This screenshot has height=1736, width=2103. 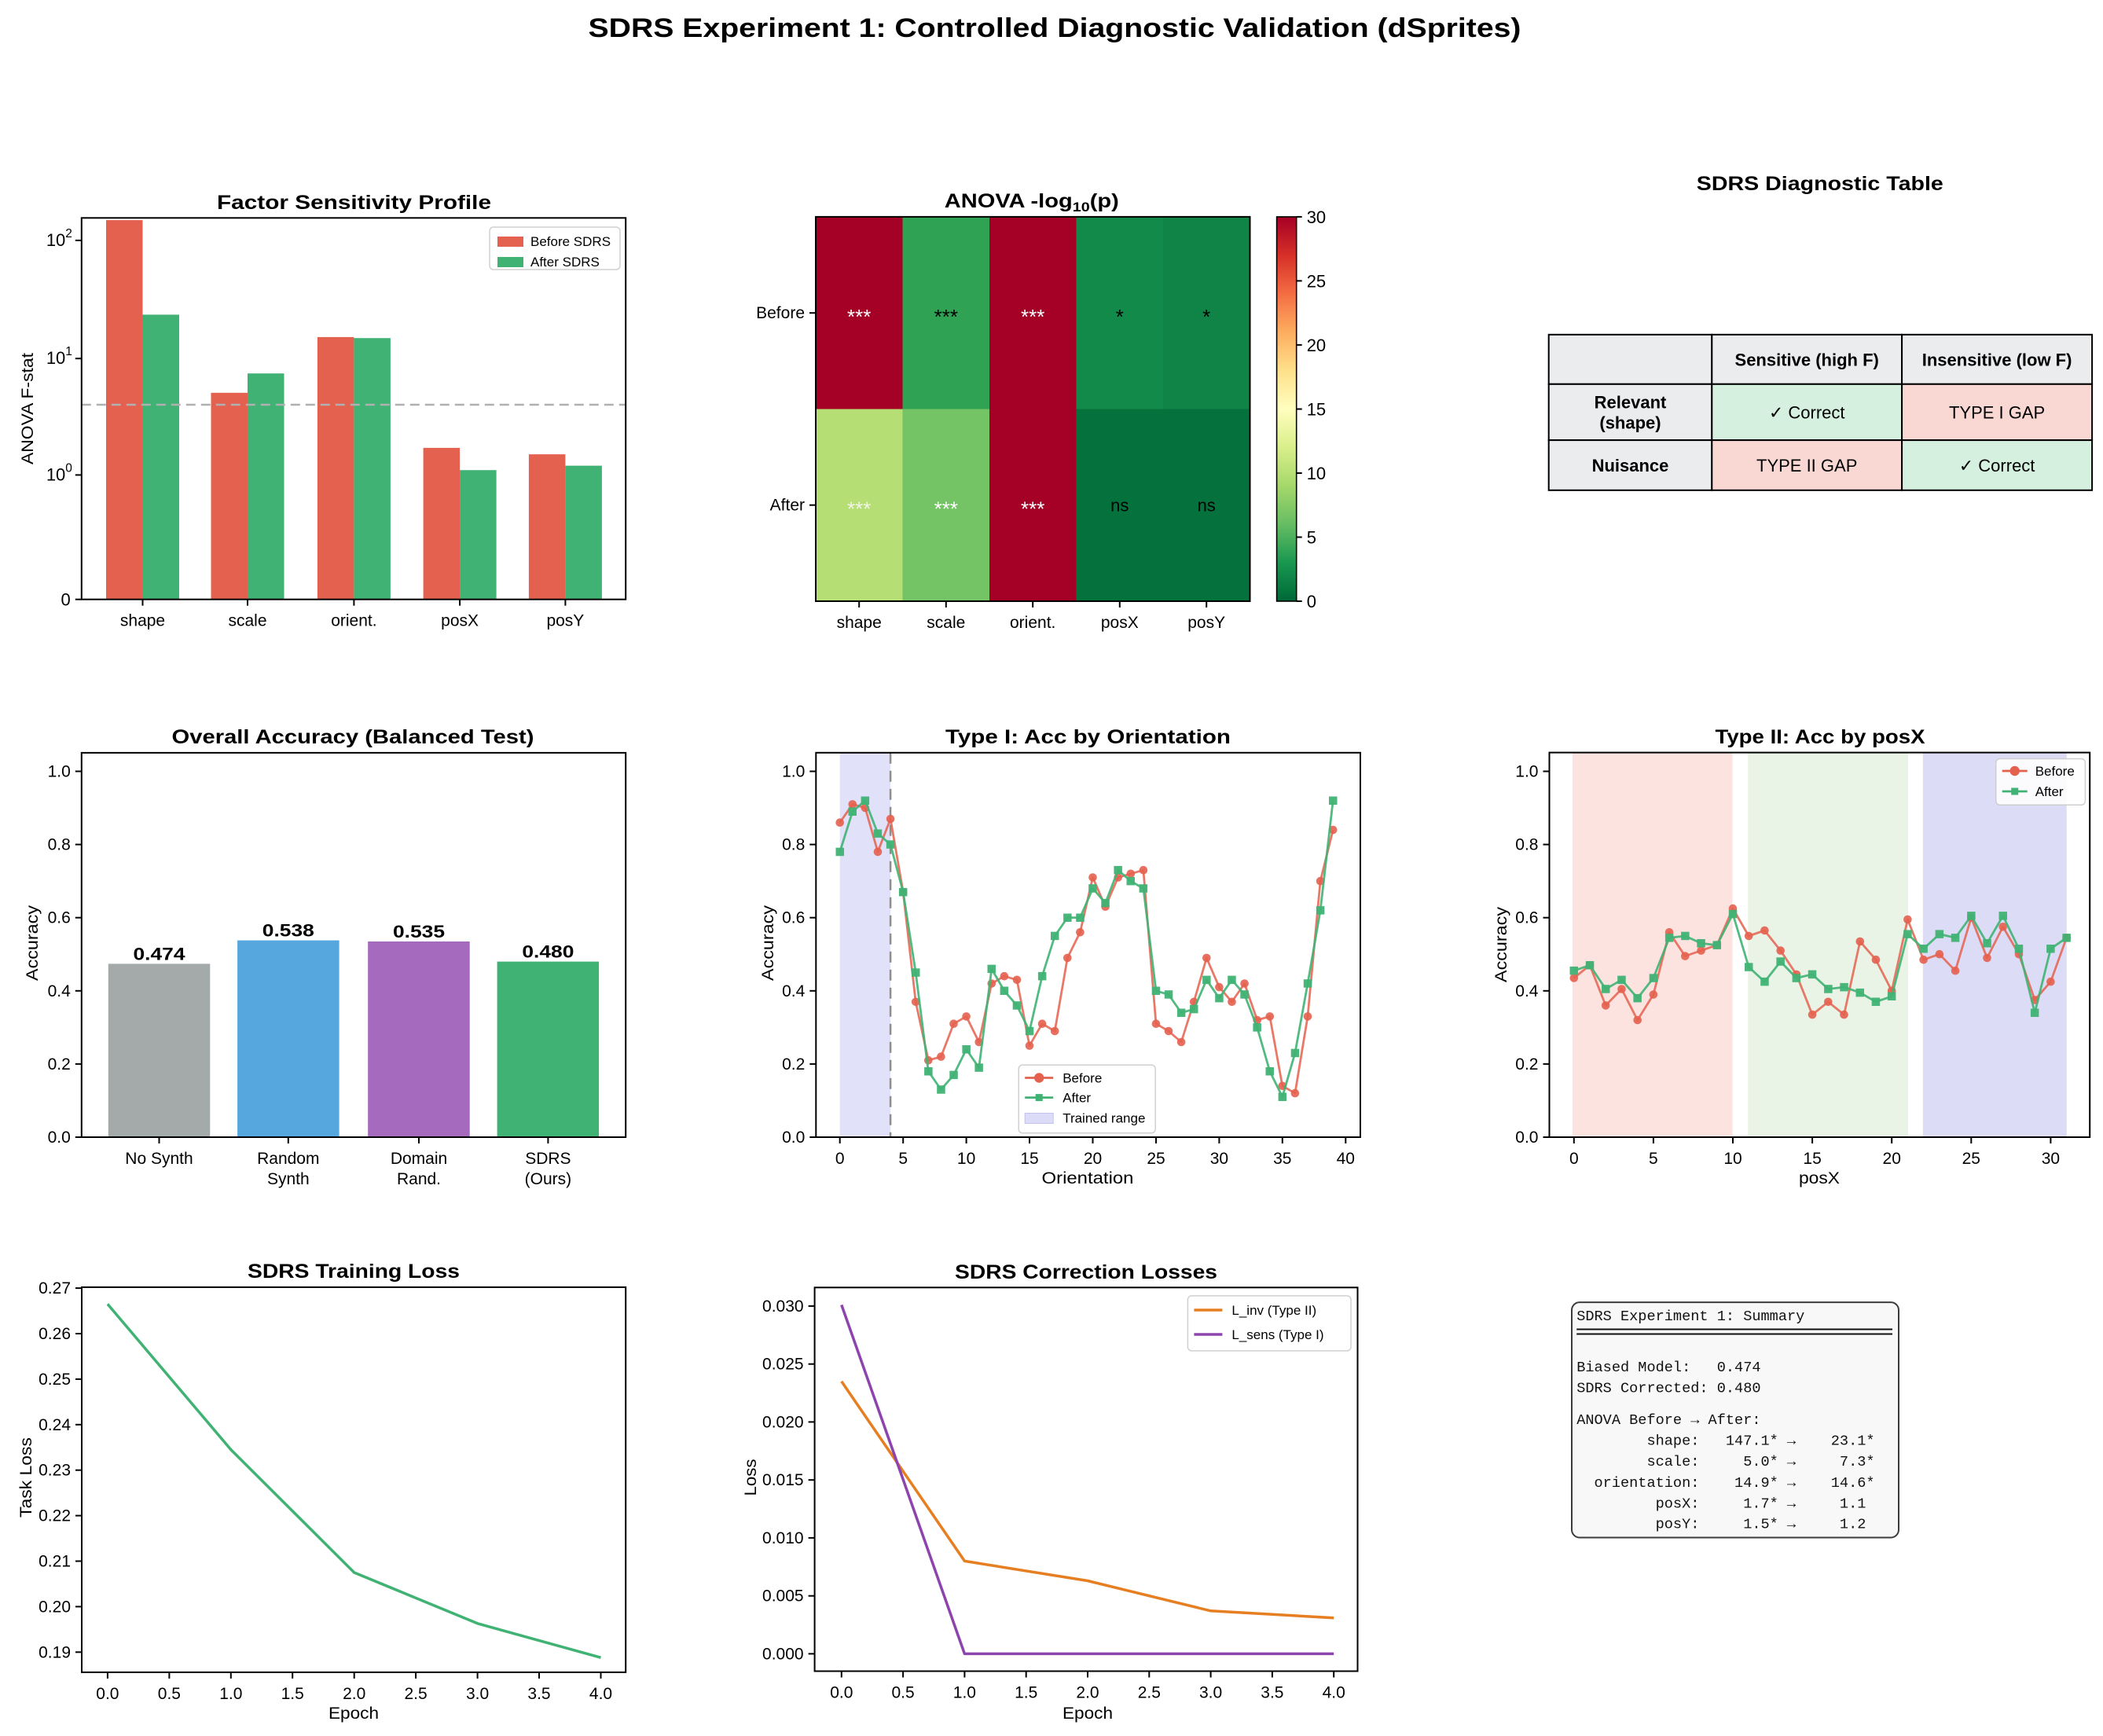 What do you see at coordinates (1630, 423) in the screenshot?
I see `svg-text: (shape)` at bounding box center [1630, 423].